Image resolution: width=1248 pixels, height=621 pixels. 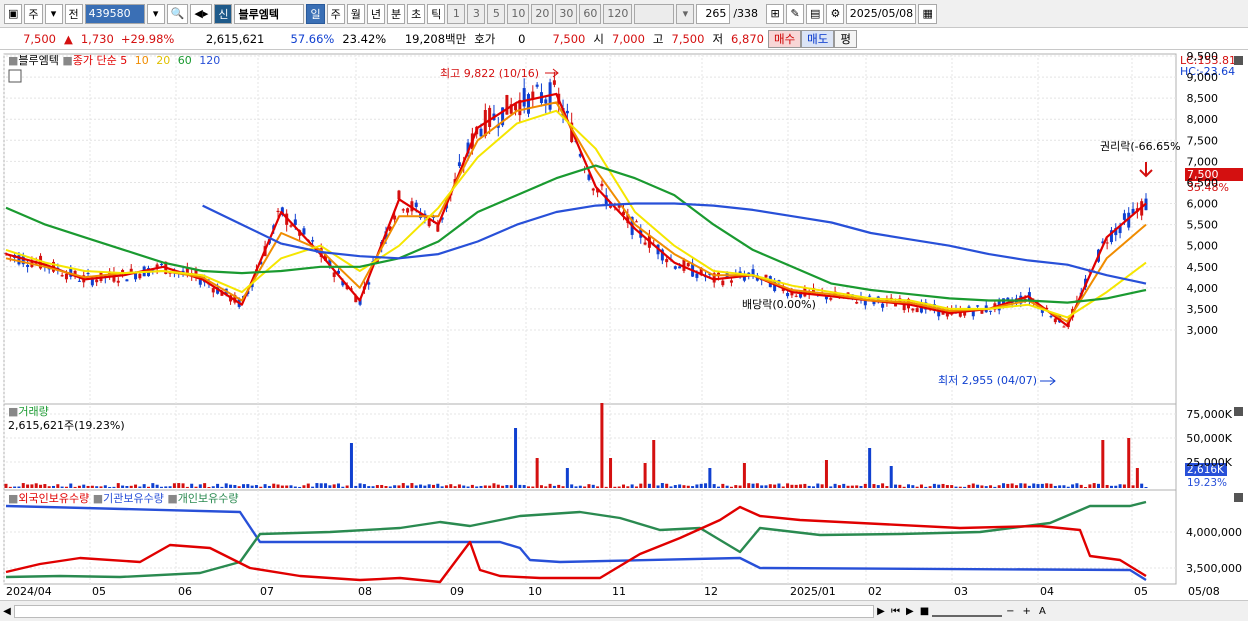 I want to click on calendar-icon: ▦, so click(x=927, y=13).